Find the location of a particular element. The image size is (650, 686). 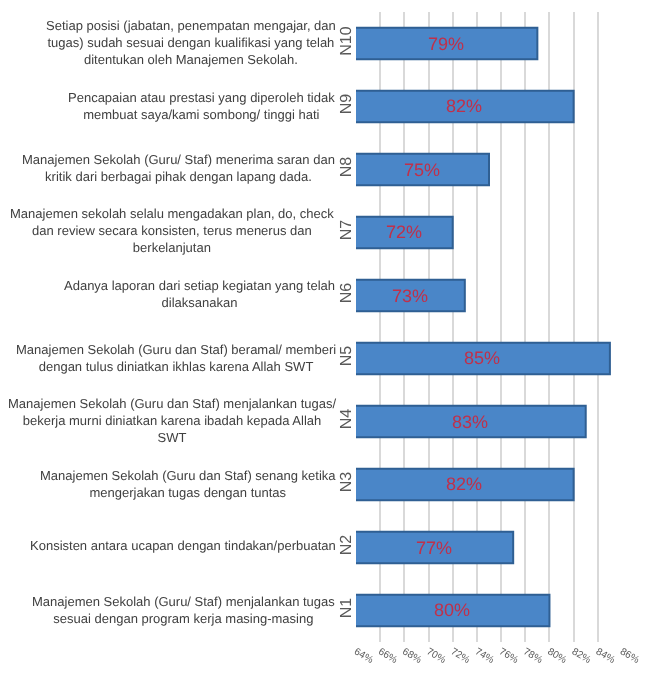

data-label: 73% is located at coordinates (410, 296).